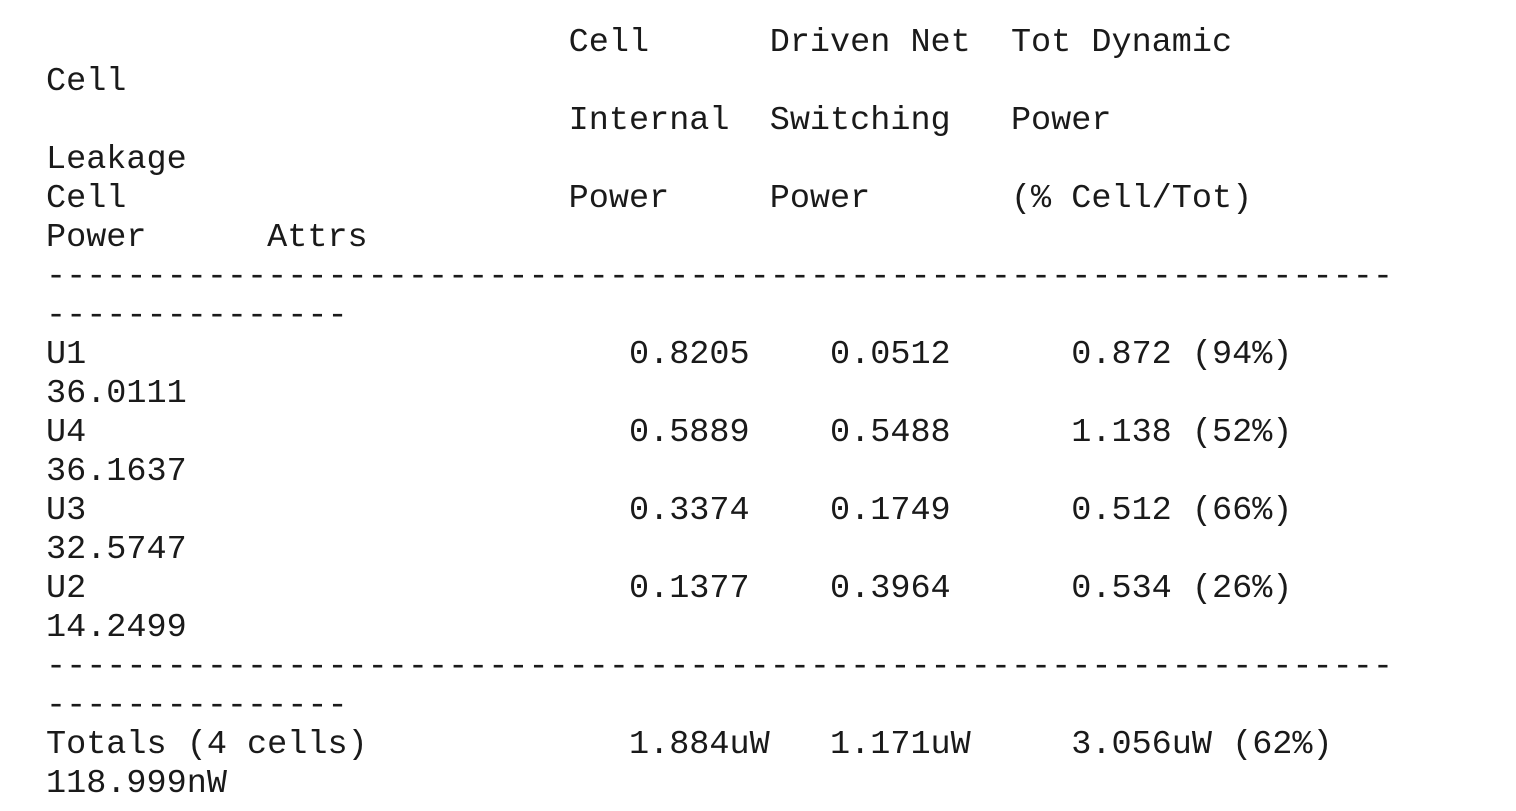  What do you see at coordinates (669, 355) in the screenshot?
I see `row-u1: U1 0.8205 0.0512 0.872 (94%)` at bounding box center [669, 355].